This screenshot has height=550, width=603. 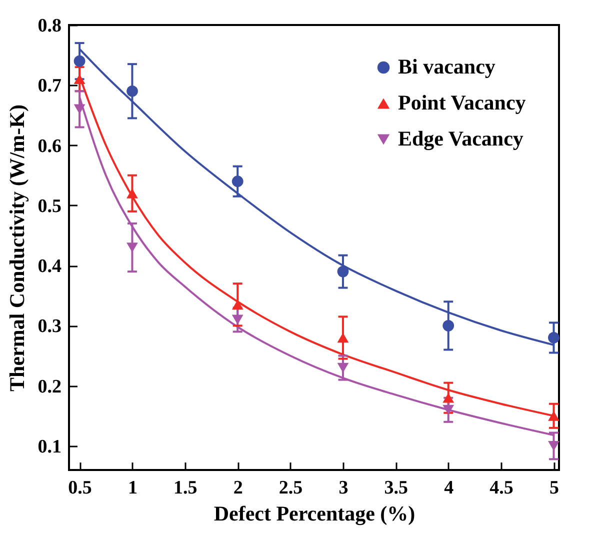 What do you see at coordinates (50, 206) in the screenshot?
I see `y-tick-label: 0.5` at bounding box center [50, 206].